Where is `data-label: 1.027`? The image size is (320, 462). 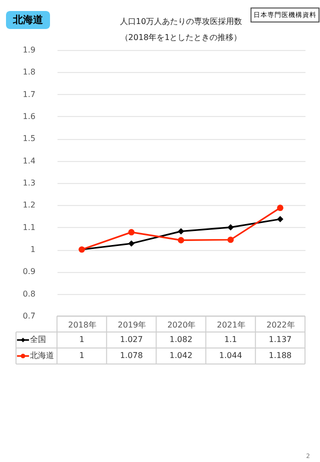 data-label: 1.027 is located at coordinates (131, 339).